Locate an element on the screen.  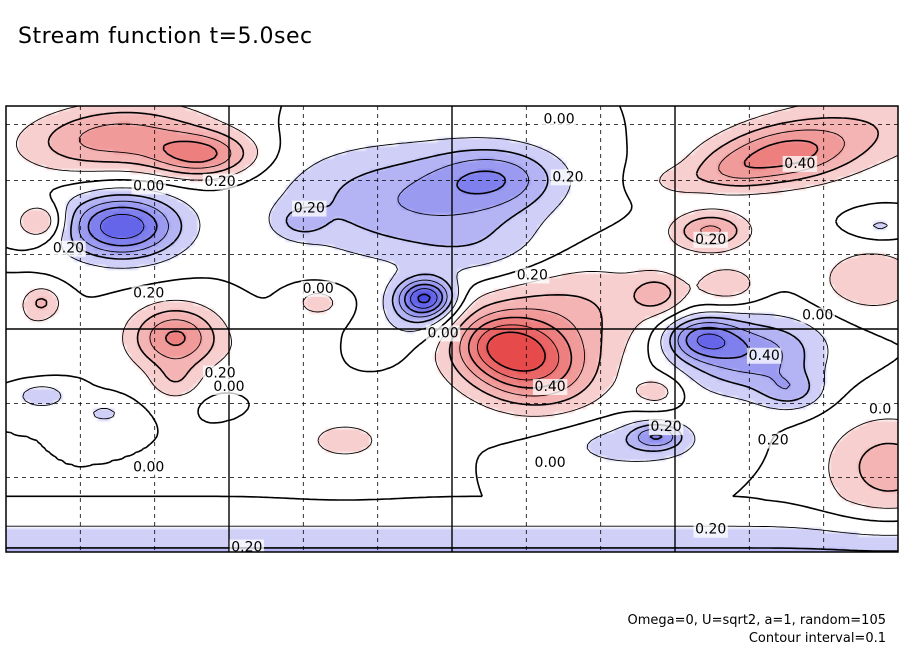
contour-label: 0.0 is located at coordinates (880, 409).